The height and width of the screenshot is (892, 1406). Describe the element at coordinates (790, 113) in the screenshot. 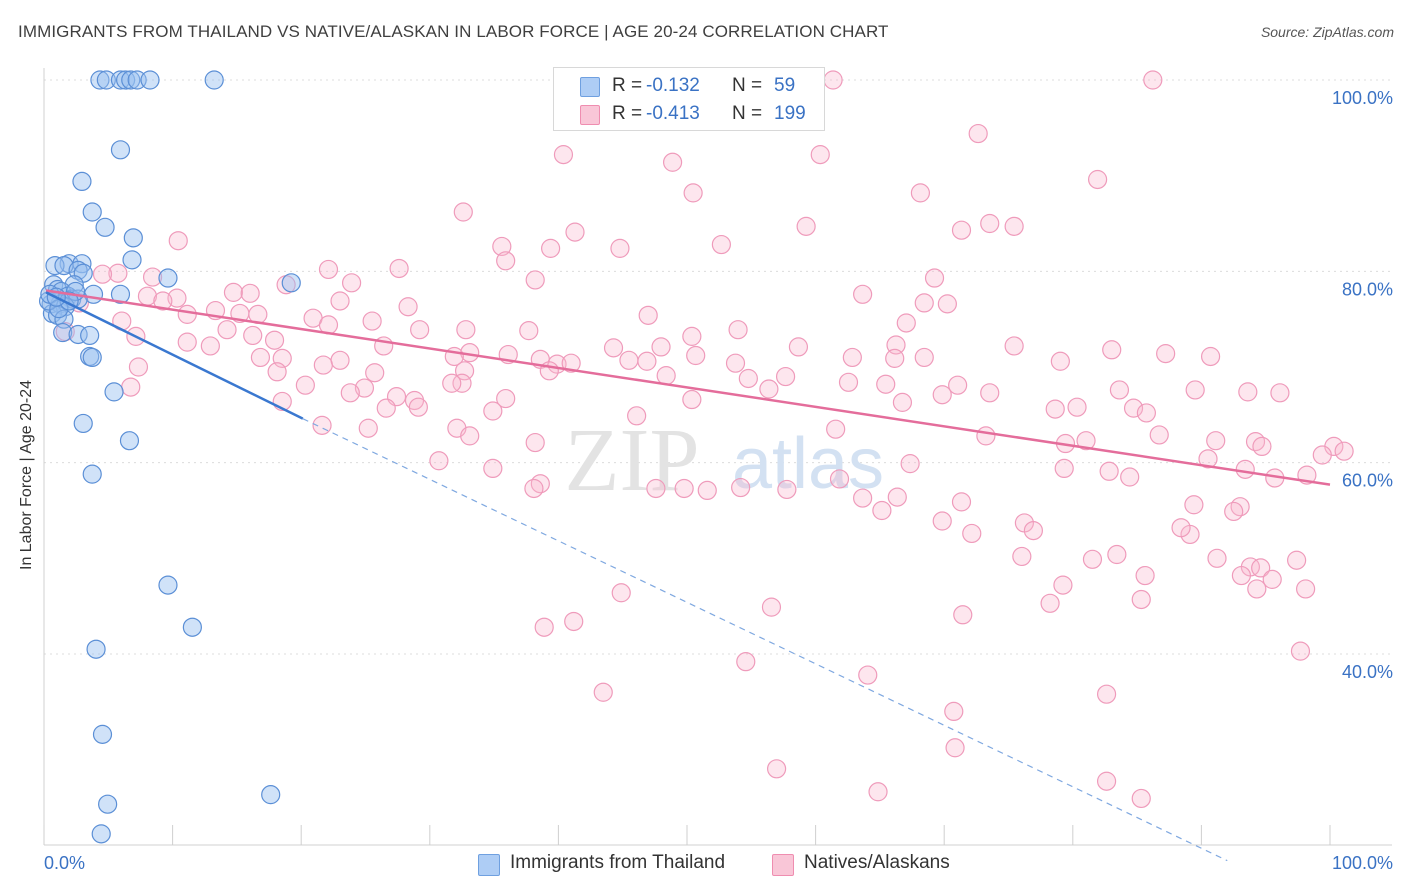

I see `legend-n-value-natives: 199` at that location.